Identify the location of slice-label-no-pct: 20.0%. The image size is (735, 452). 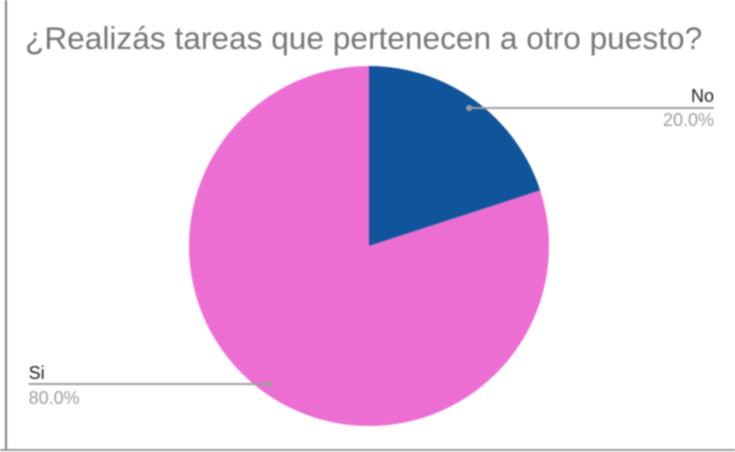
(688, 119).